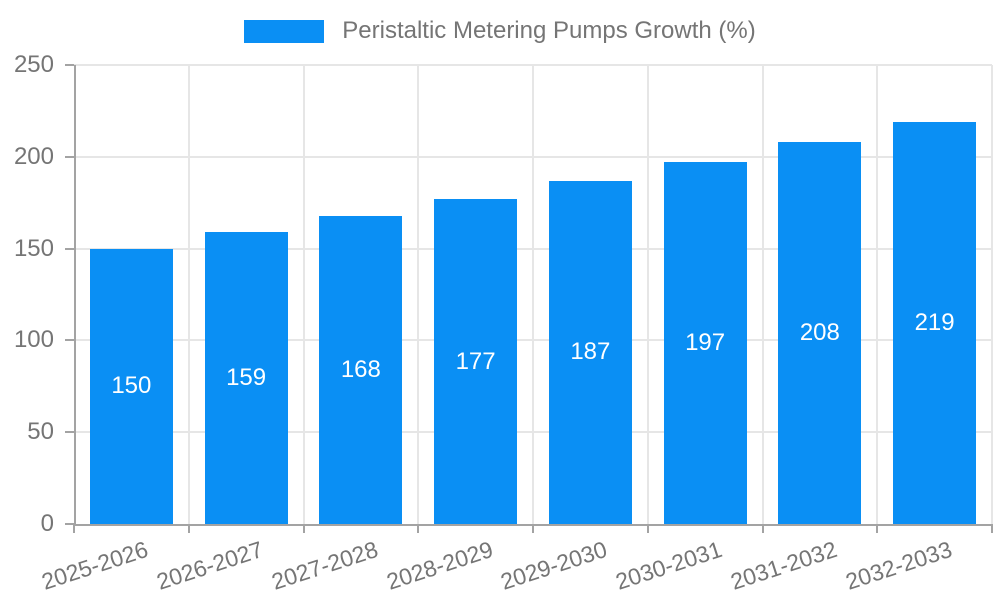 The width and height of the screenshot is (1000, 600). I want to click on bar-value-label: 187, so click(590, 352).